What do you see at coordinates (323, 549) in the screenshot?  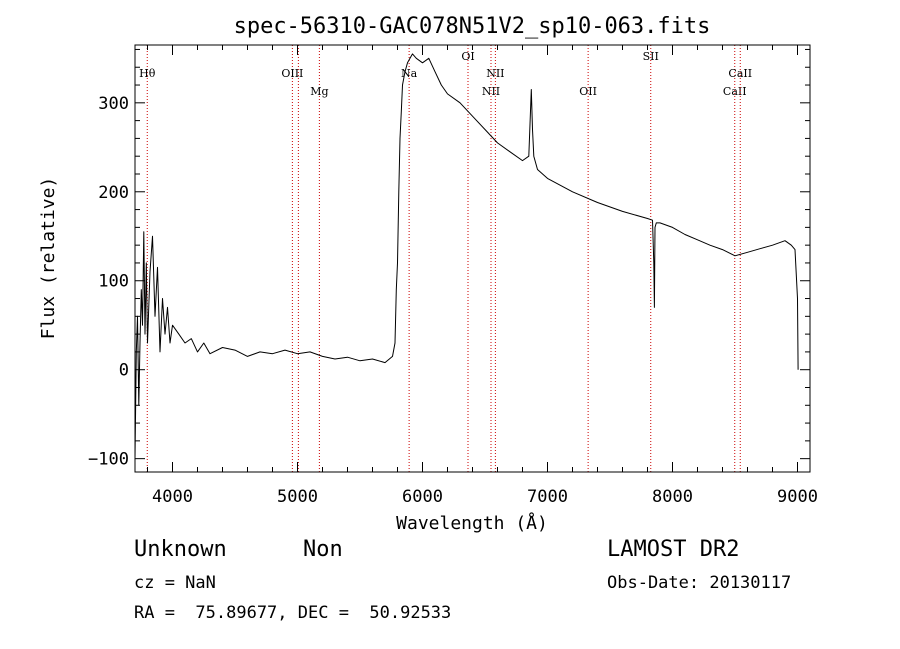 I see `object-subclass: Non` at bounding box center [323, 549].